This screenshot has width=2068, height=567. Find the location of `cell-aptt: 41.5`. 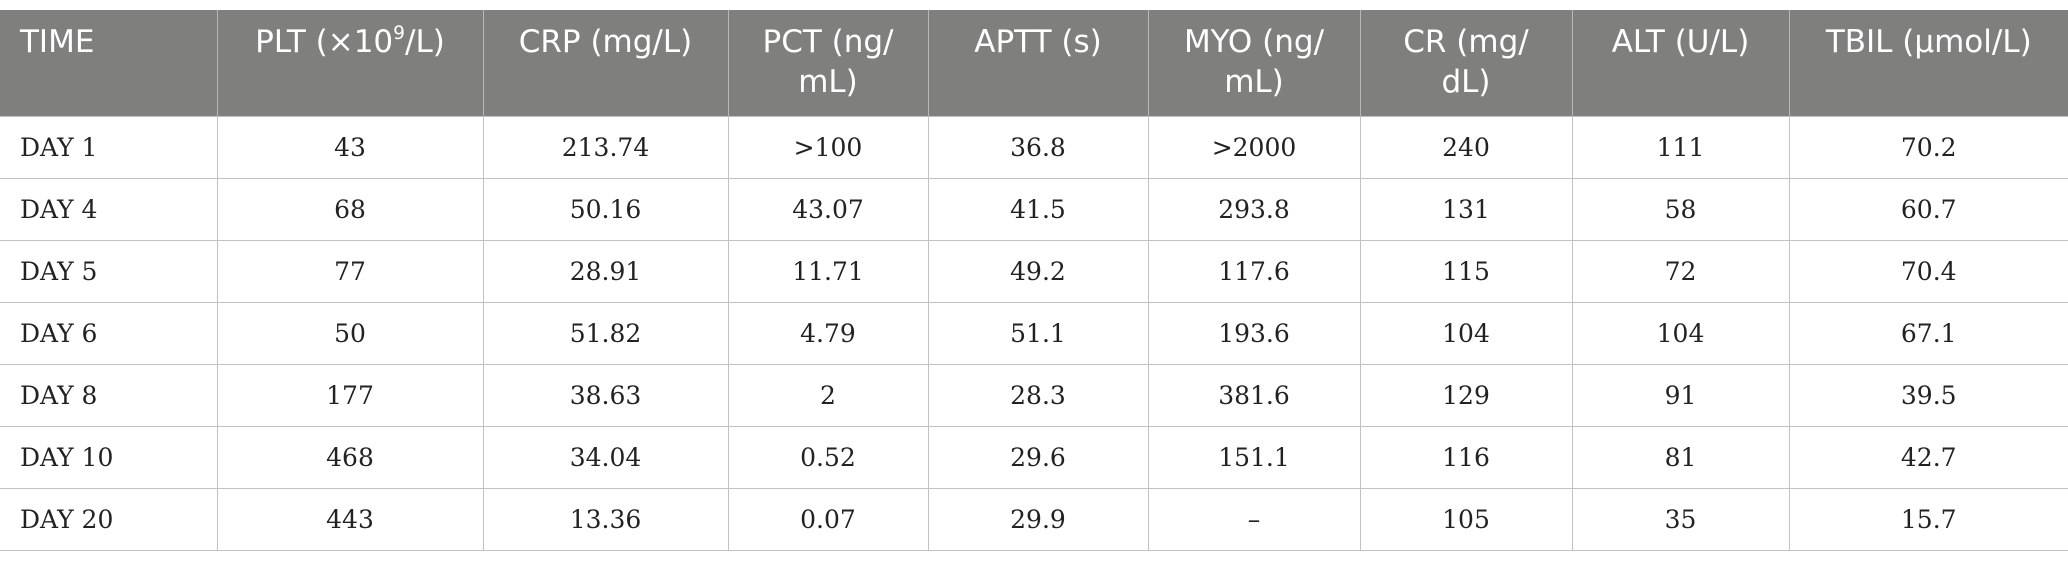

cell-aptt: 41.5 is located at coordinates (1038, 209).